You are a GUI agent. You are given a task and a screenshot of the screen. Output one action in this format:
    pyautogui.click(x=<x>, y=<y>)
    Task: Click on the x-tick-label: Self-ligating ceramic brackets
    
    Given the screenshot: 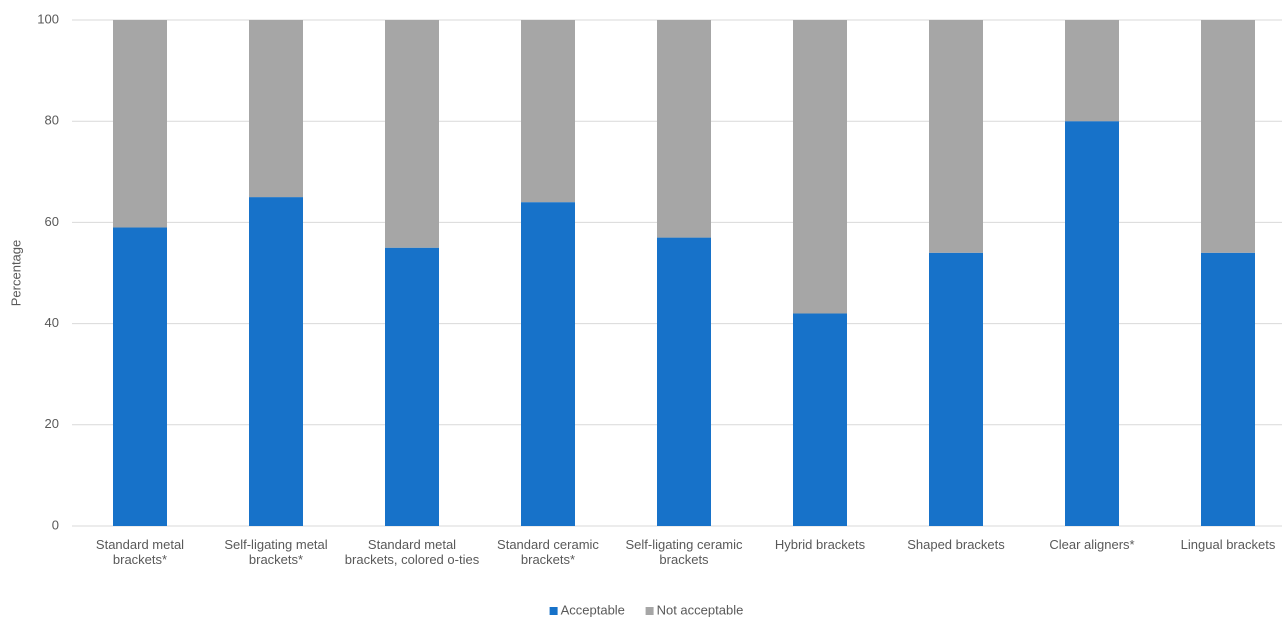 What is the action you would take?
    pyautogui.click(x=684, y=552)
    